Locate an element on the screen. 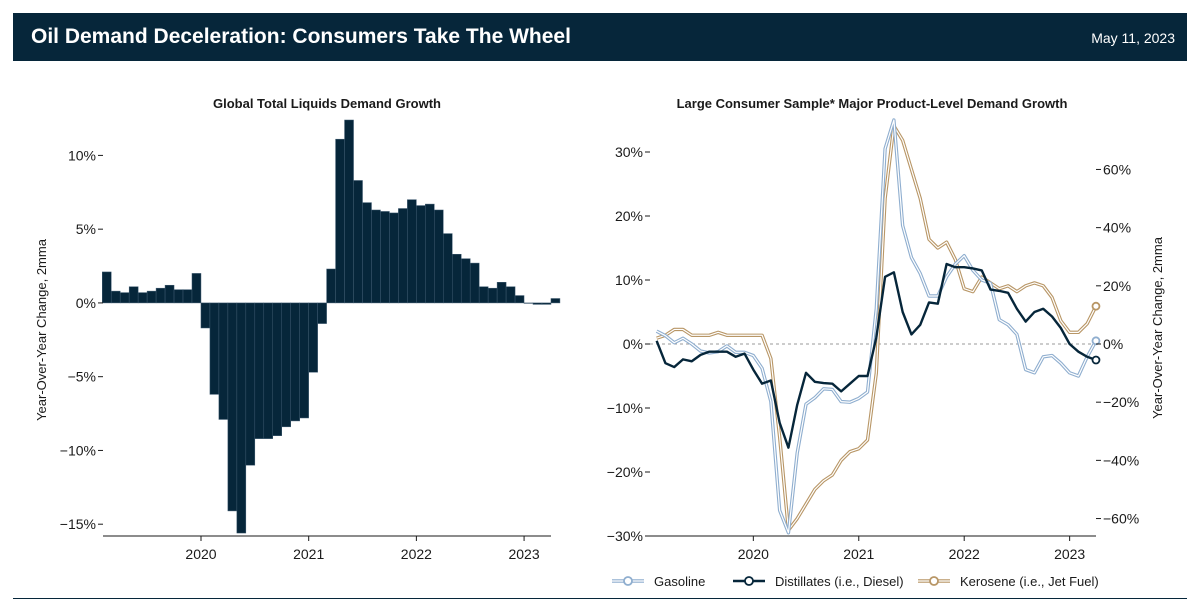 This screenshot has height=600, width=1200. right-y-tick-label: 60% is located at coordinates (1117, 169).